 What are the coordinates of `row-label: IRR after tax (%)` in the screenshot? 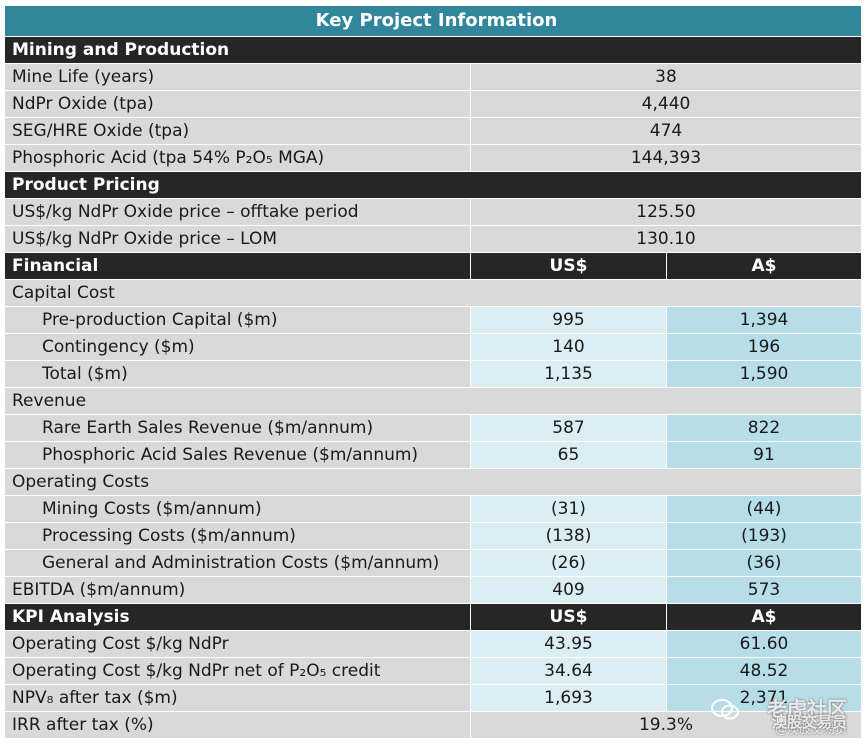 It's located at (237, 725).